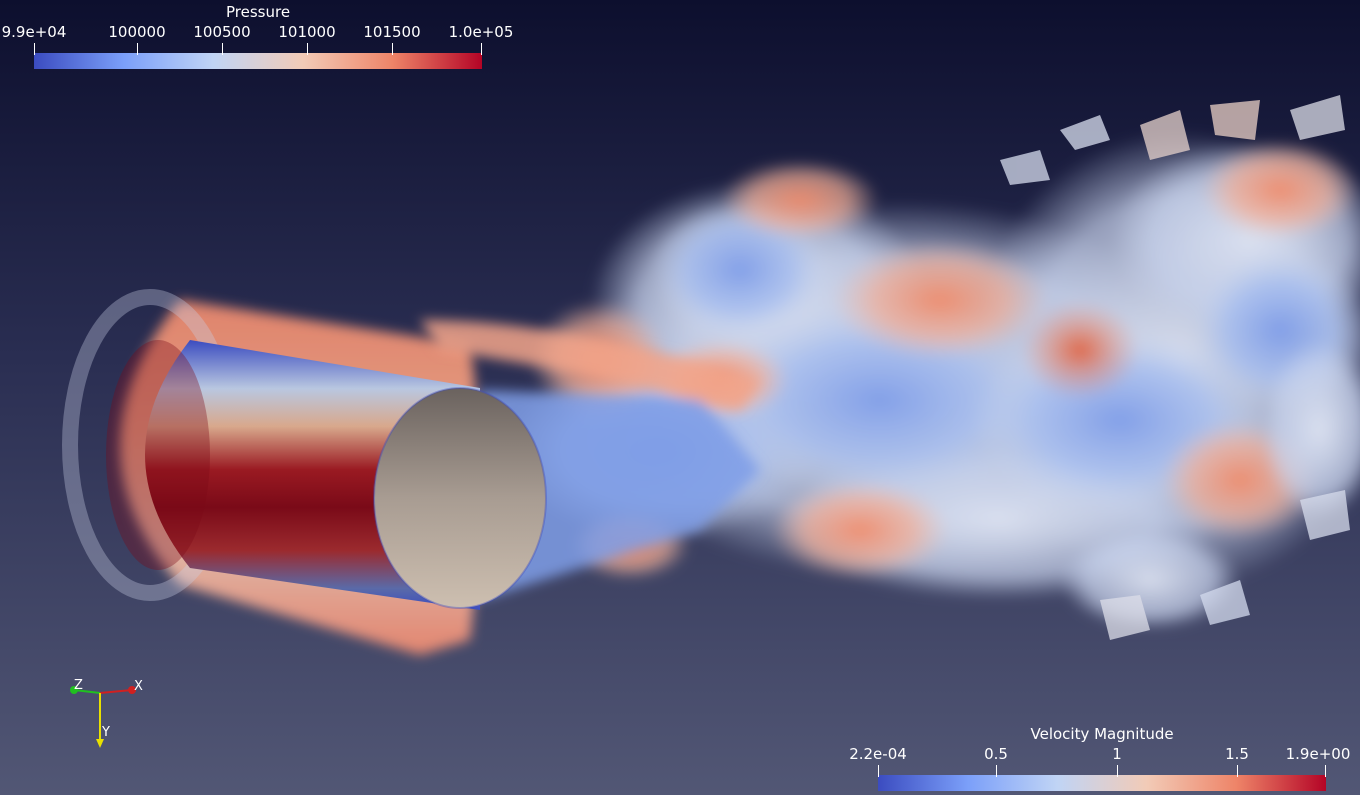 Image resolution: width=1360 pixels, height=795 pixels. What do you see at coordinates (1237, 754) in the screenshot?
I see `velocity-tick-label: 1.5` at bounding box center [1237, 754].